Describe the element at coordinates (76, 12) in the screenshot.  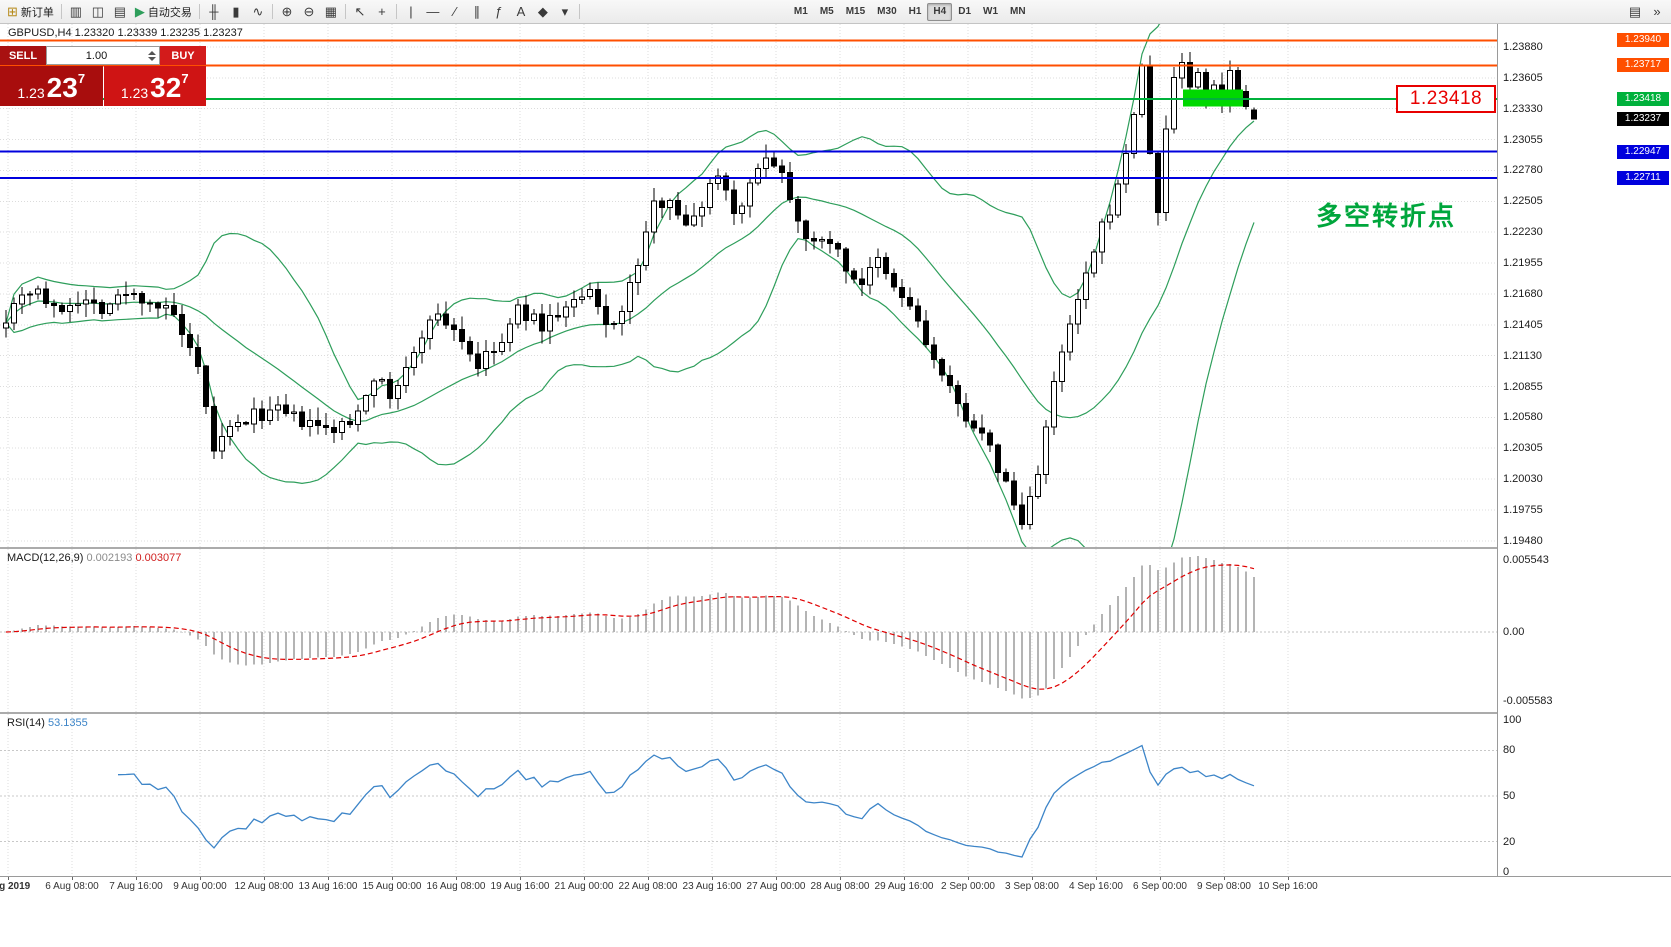
I see `market-watch-button: ▥` at that location.